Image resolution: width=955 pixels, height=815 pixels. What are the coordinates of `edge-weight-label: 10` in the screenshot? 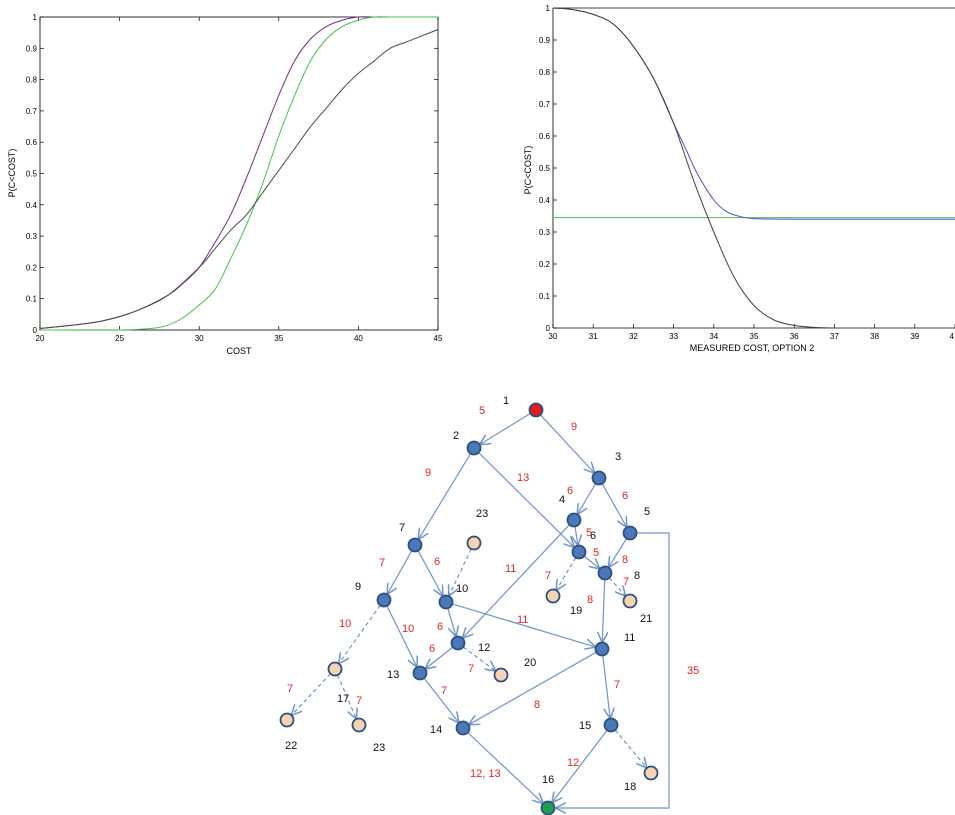 It's located at (345, 624).